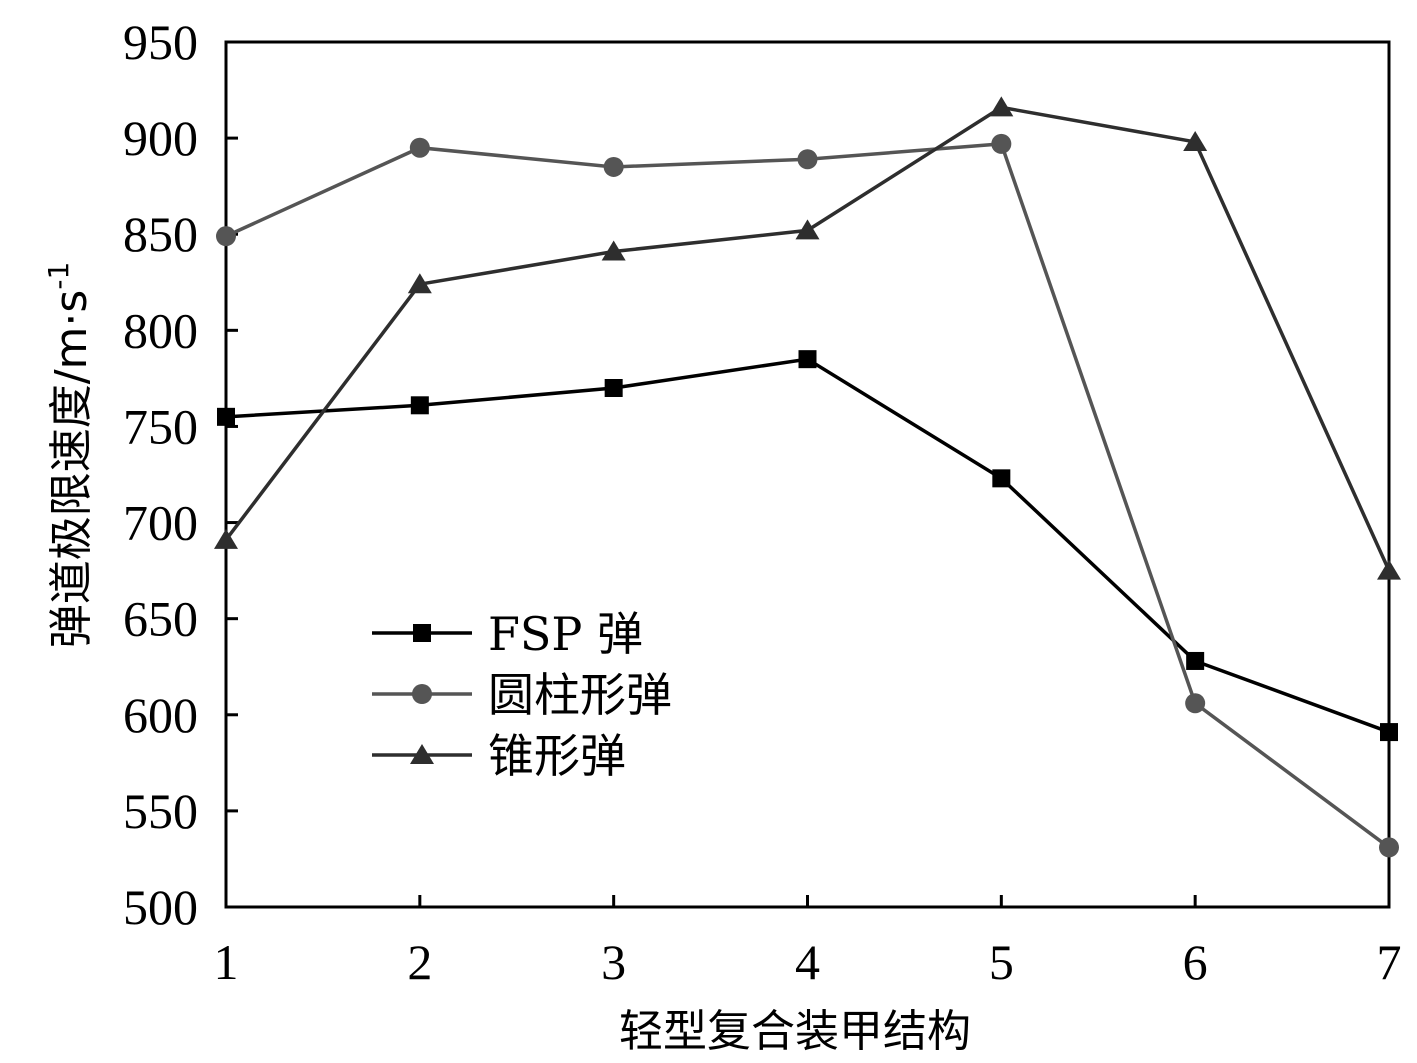 The width and height of the screenshot is (1417, 1063). I want to click on x-tick-label: 5, so click(1001, 962).